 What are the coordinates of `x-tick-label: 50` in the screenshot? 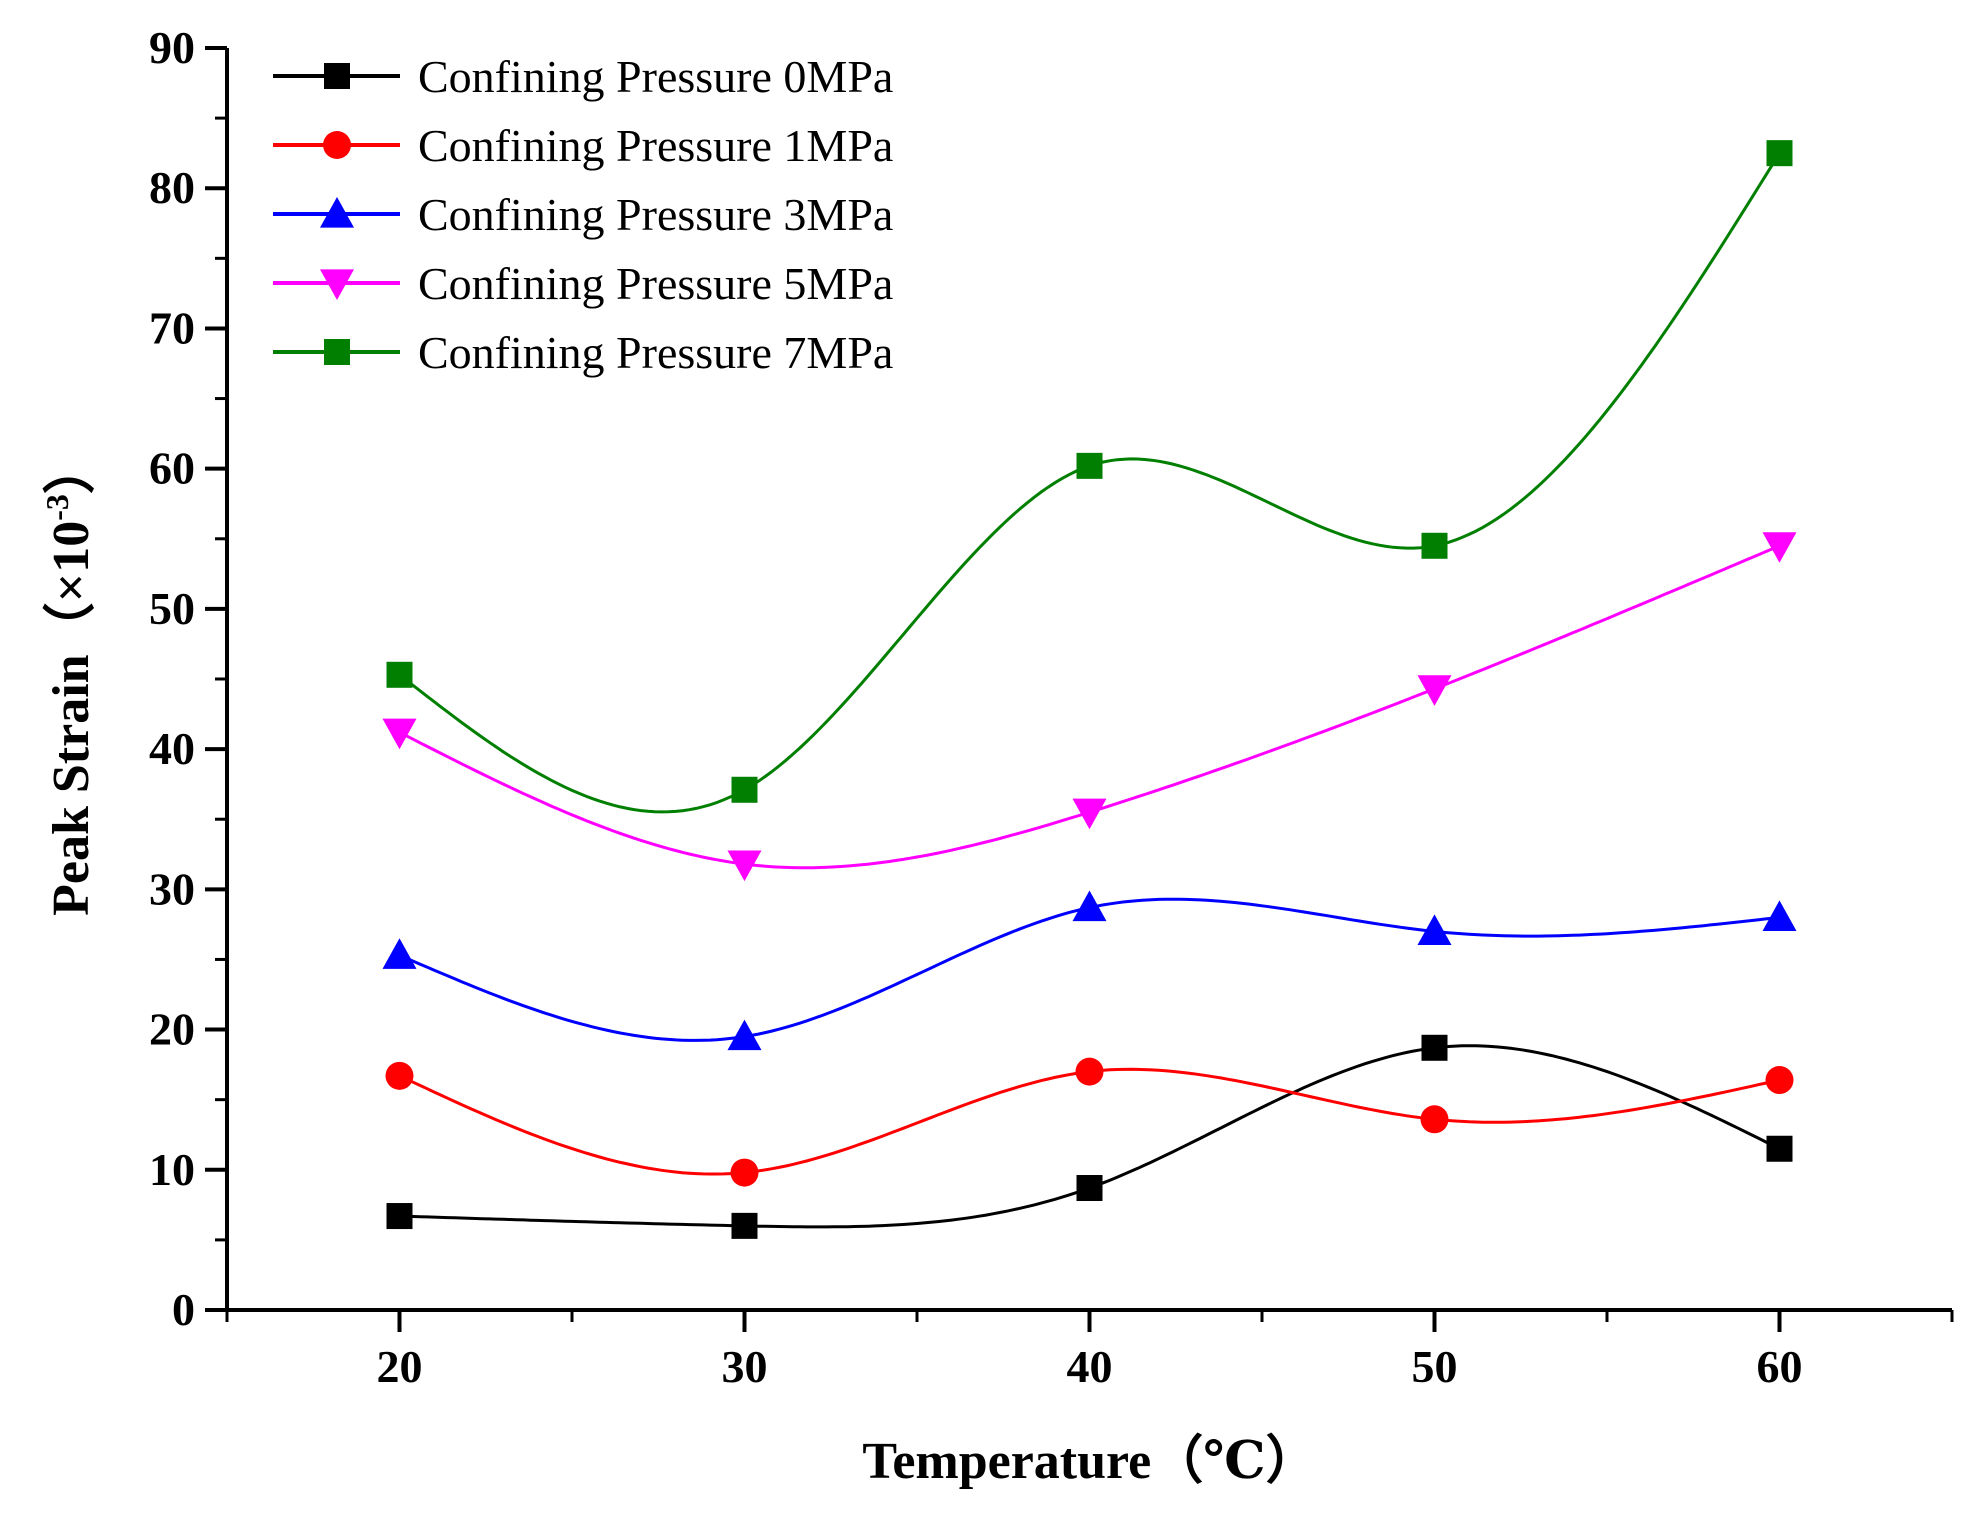 It's located at (1435, 1366).